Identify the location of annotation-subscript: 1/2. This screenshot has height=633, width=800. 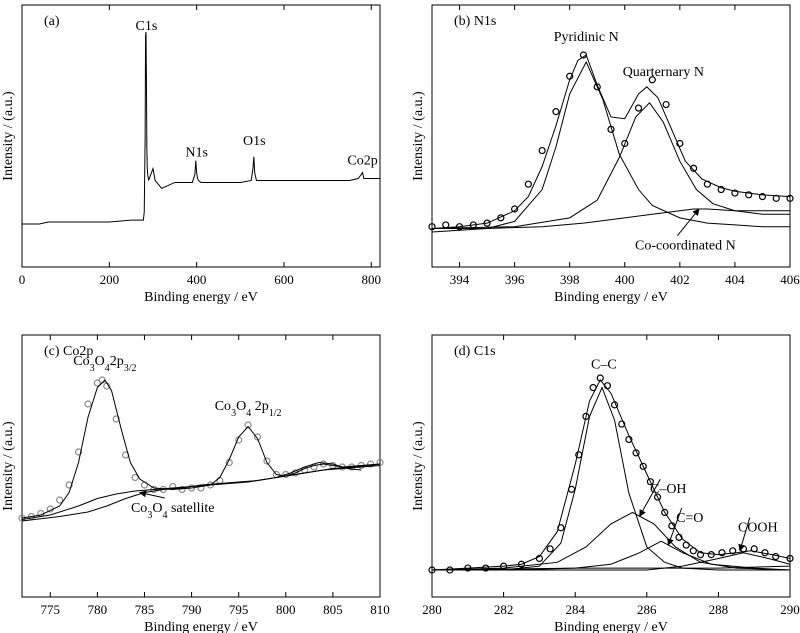
(275, 413).